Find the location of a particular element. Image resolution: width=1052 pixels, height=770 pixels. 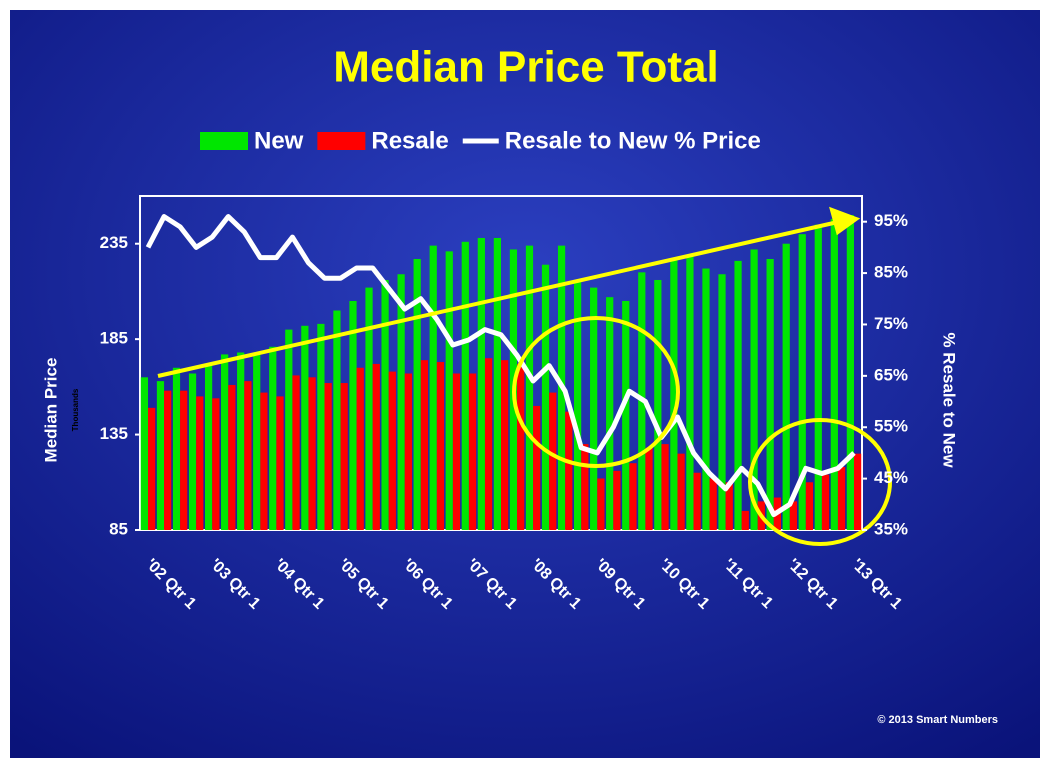

y2-tick-label: 65% is located at coordinates (891, 374).